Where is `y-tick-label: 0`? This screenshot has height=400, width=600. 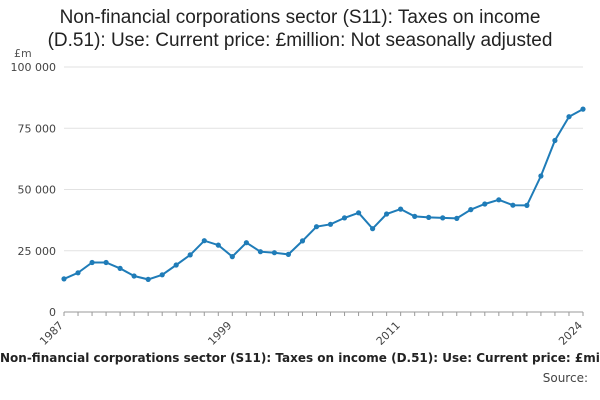
y-tick-label: 0 is located at coordinates (52, 312).